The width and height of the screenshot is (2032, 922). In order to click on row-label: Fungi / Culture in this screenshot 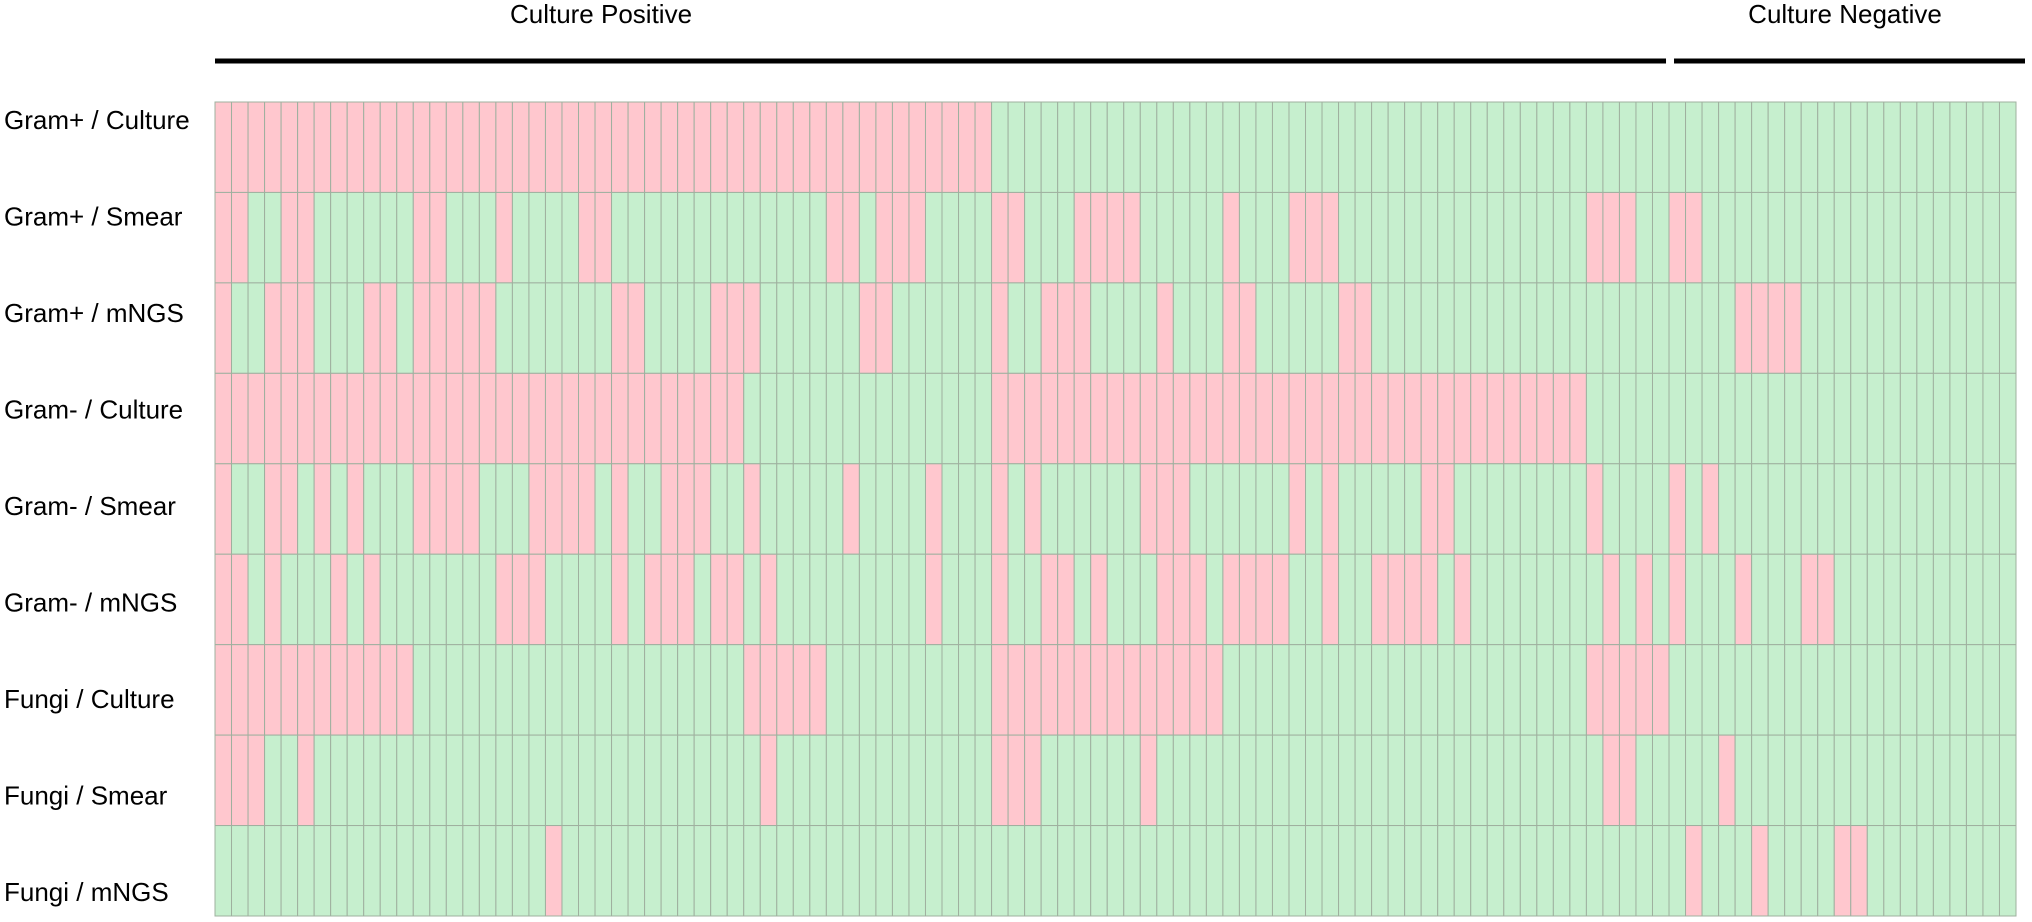, I will do `click(89, 699)`.